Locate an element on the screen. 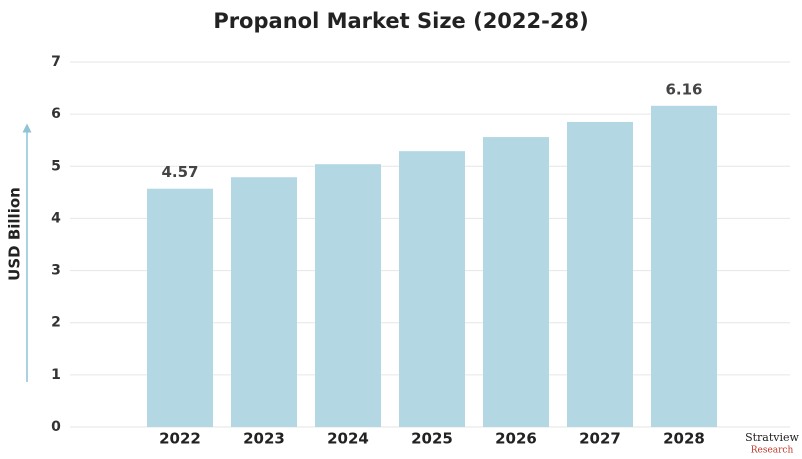 The image size is (802, 459). x-tick-label: 2024 is located at coordinates (348, 439).